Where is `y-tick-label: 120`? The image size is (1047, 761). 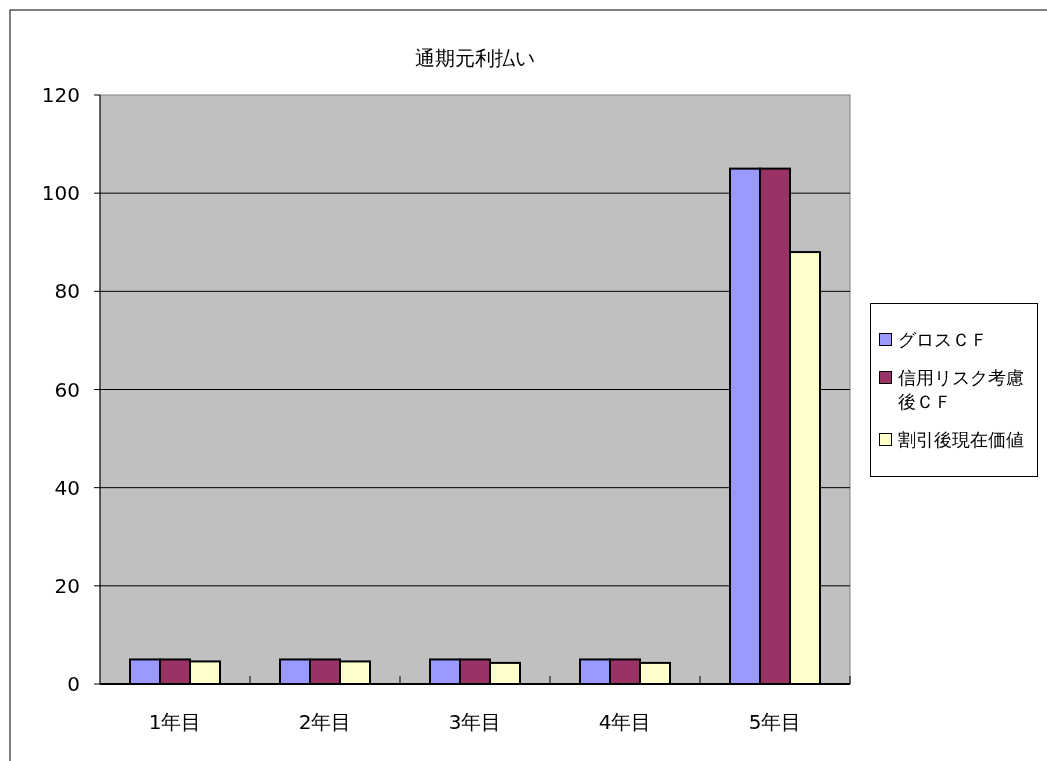 y-tick-label: 120 is located at coordinates (60, 95).